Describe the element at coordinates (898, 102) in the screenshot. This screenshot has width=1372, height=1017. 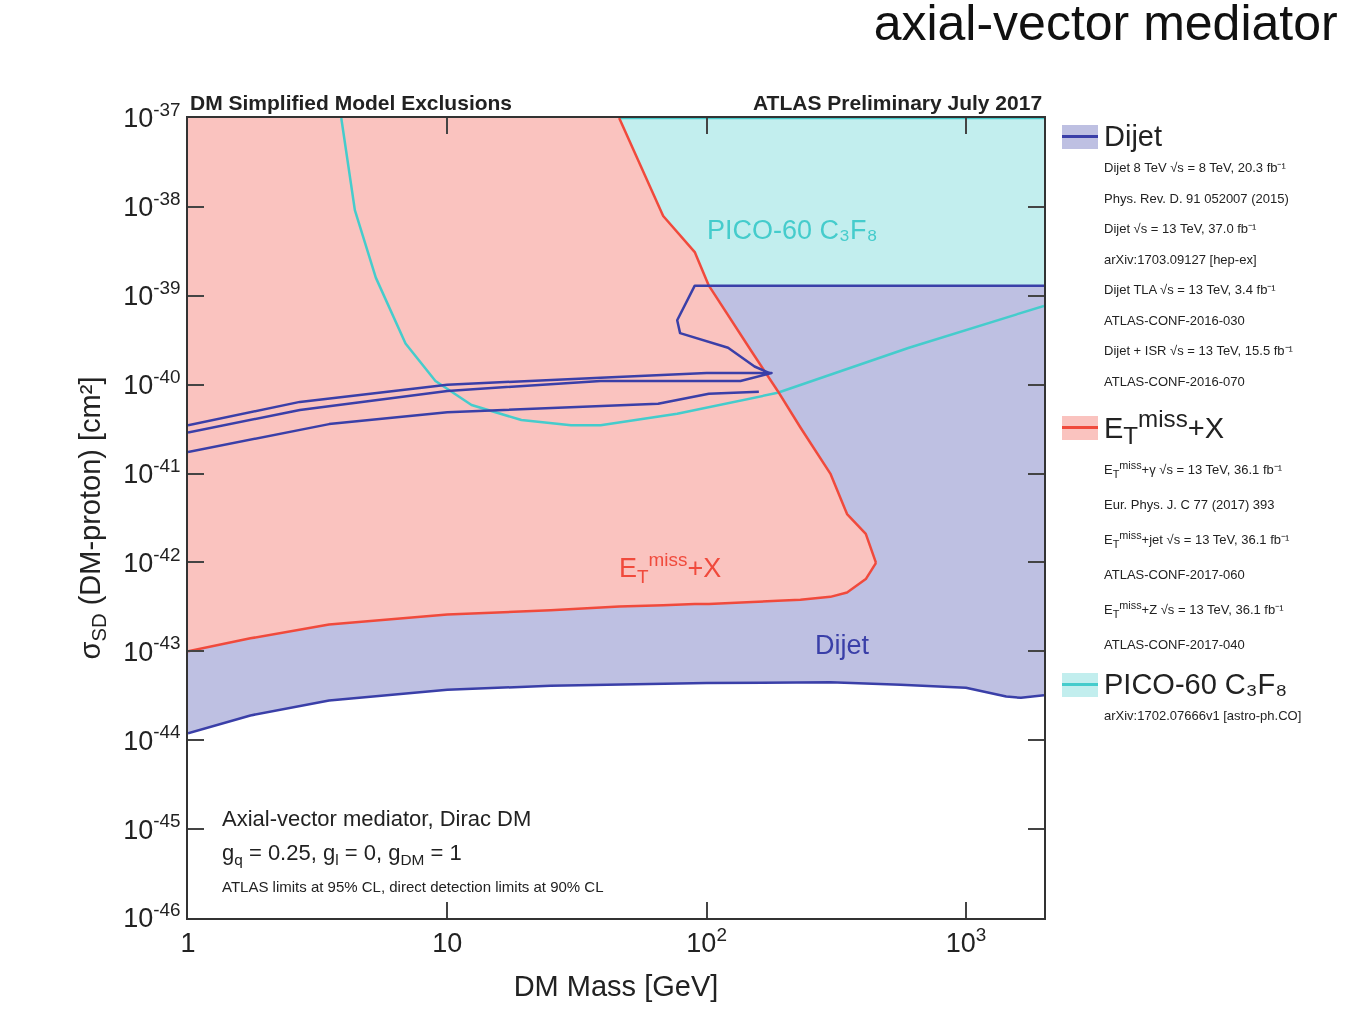
I see `text: ATLAS Preliminary July 2017` at that location.